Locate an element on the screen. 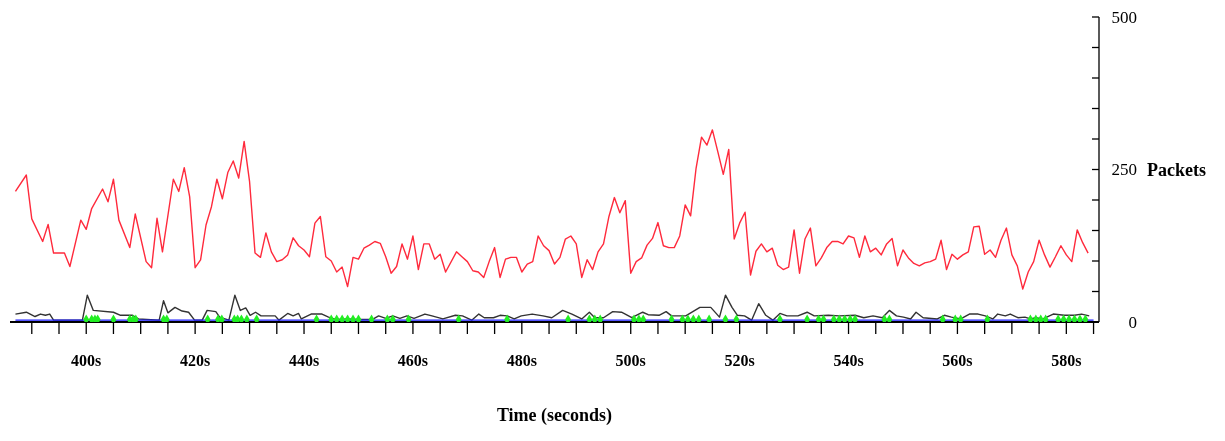 The width and height of the screenshot is (1225, 441). y-tick-label: 500 is located at coordinates (1124, 17).